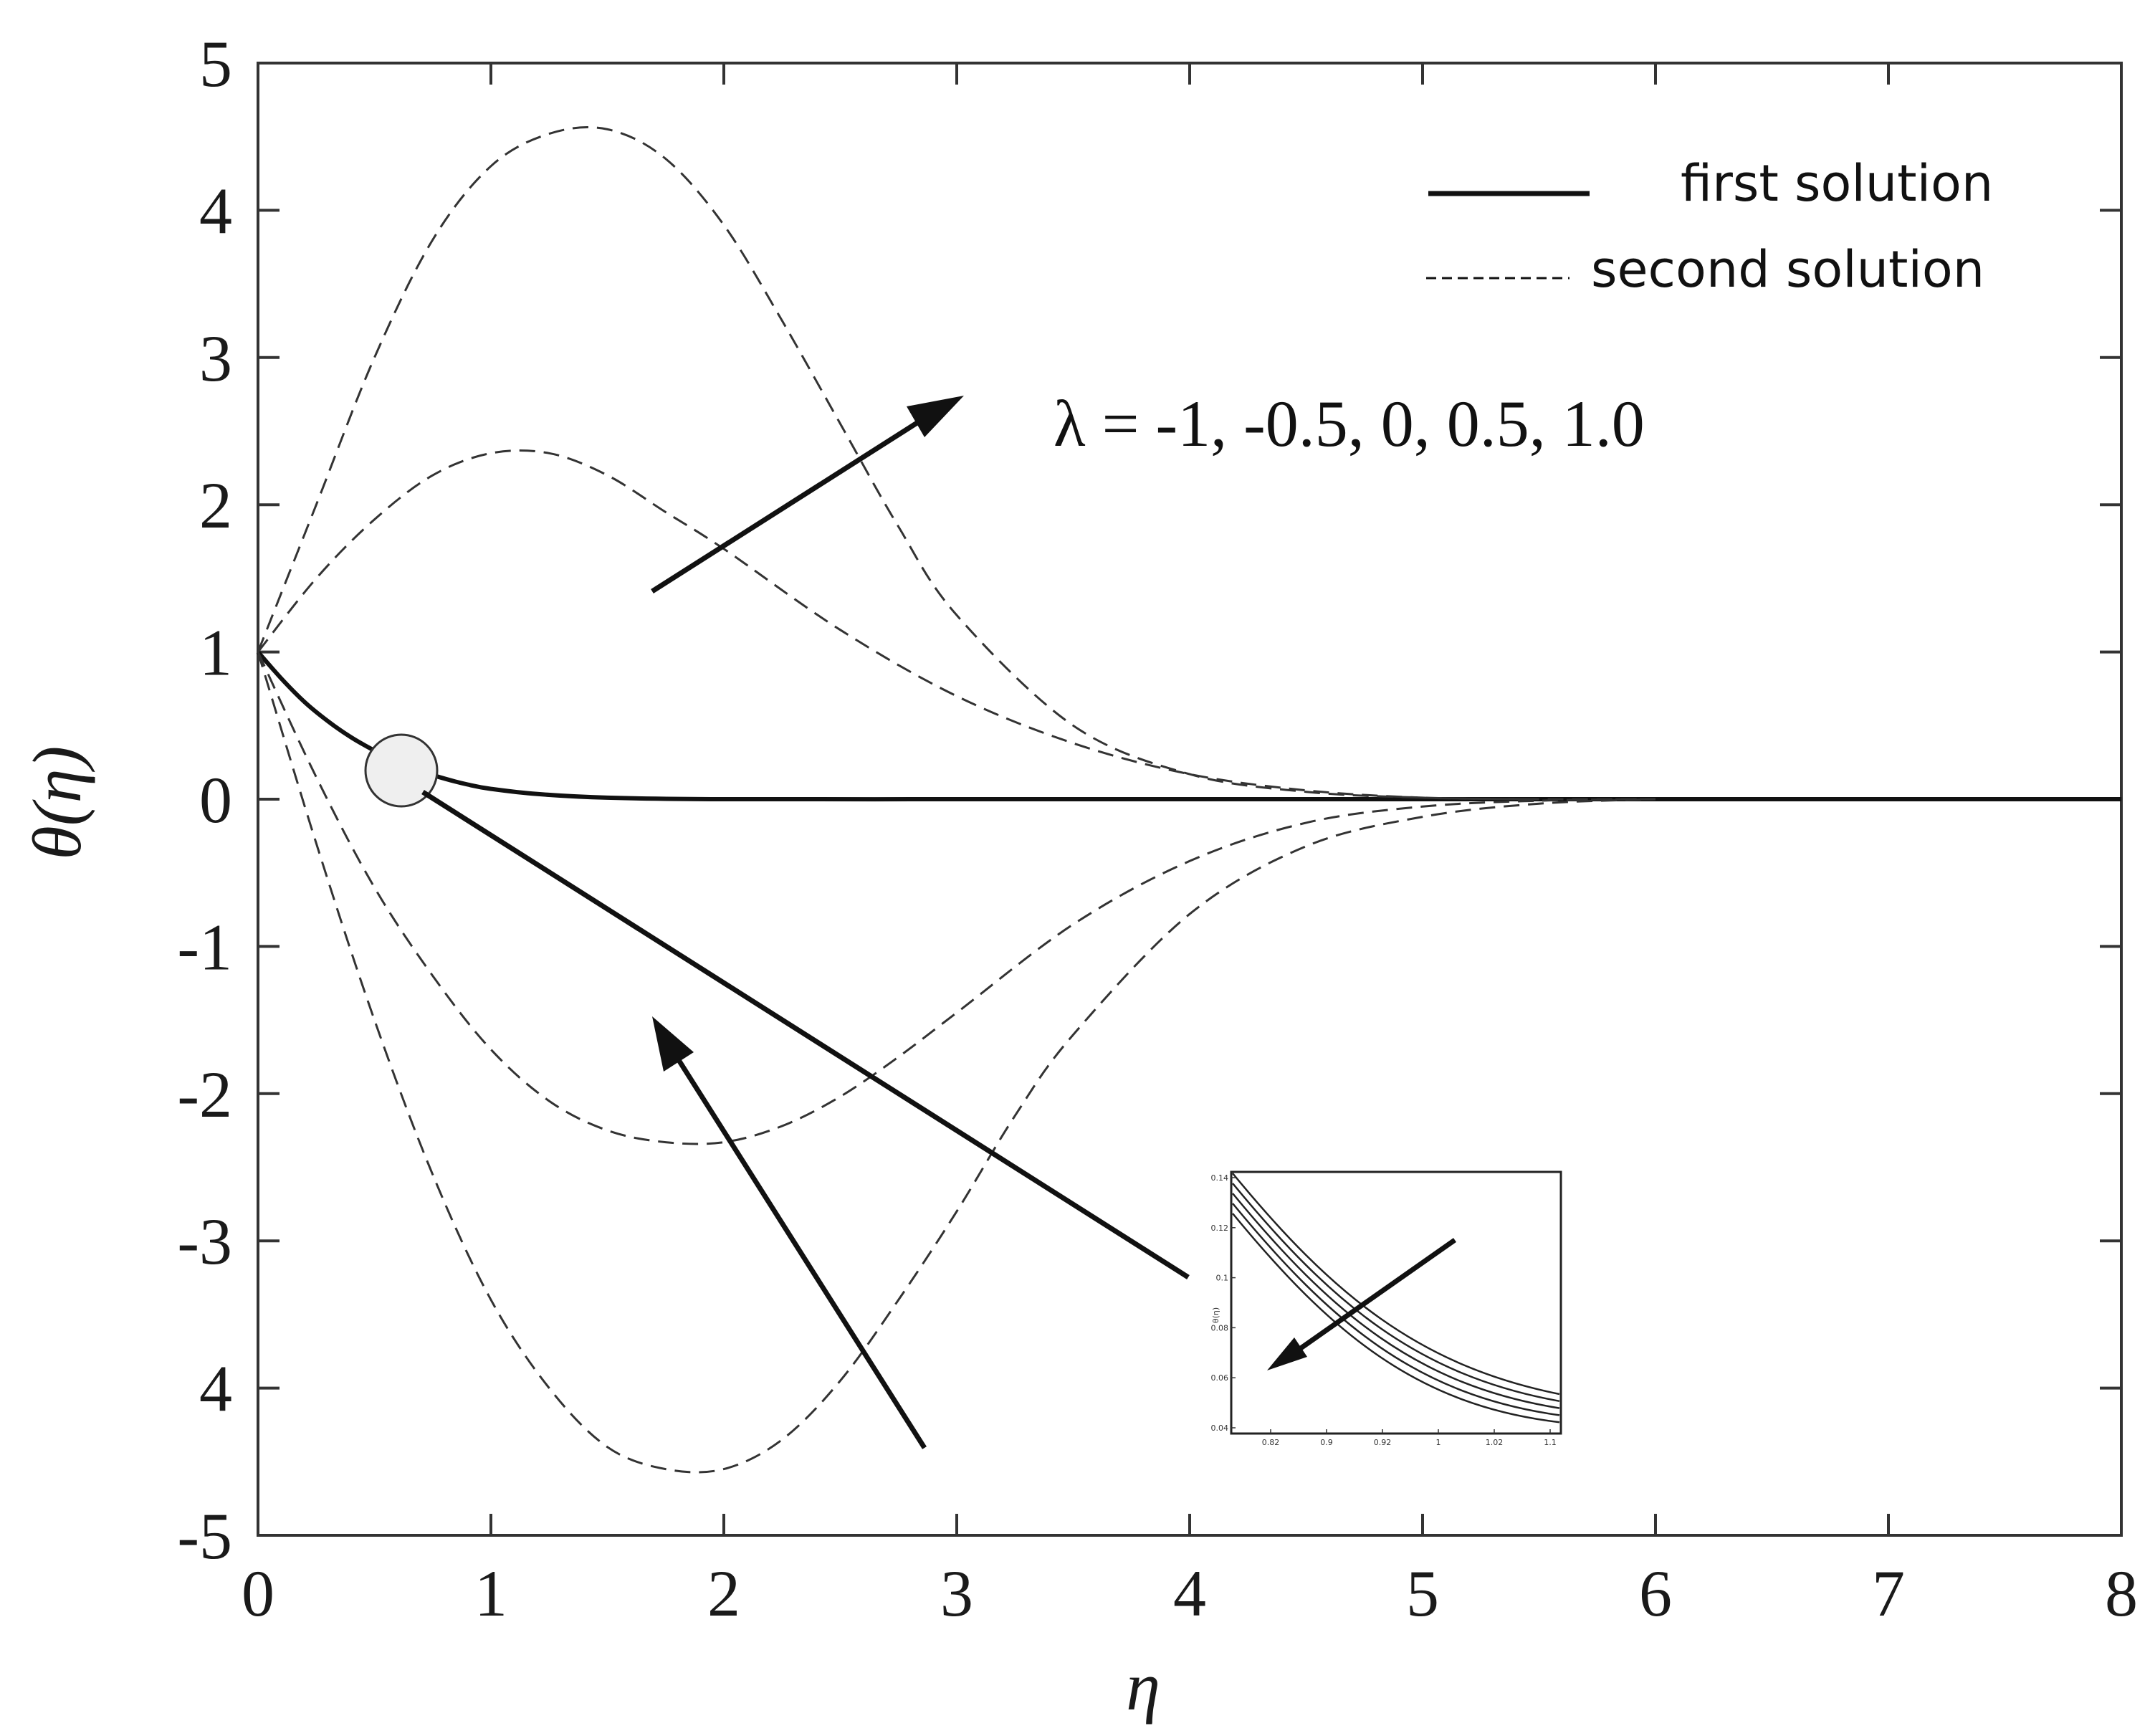  What do you see at coordinates (1371, 1299) in the screenshot?
I see `inset-arrow` at bounding box center [1371, 1299].